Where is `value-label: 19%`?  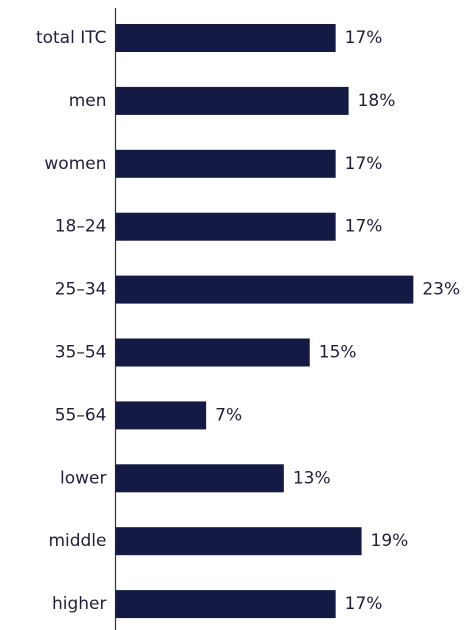
value-label: 19% is located at coordinates (390, 541).